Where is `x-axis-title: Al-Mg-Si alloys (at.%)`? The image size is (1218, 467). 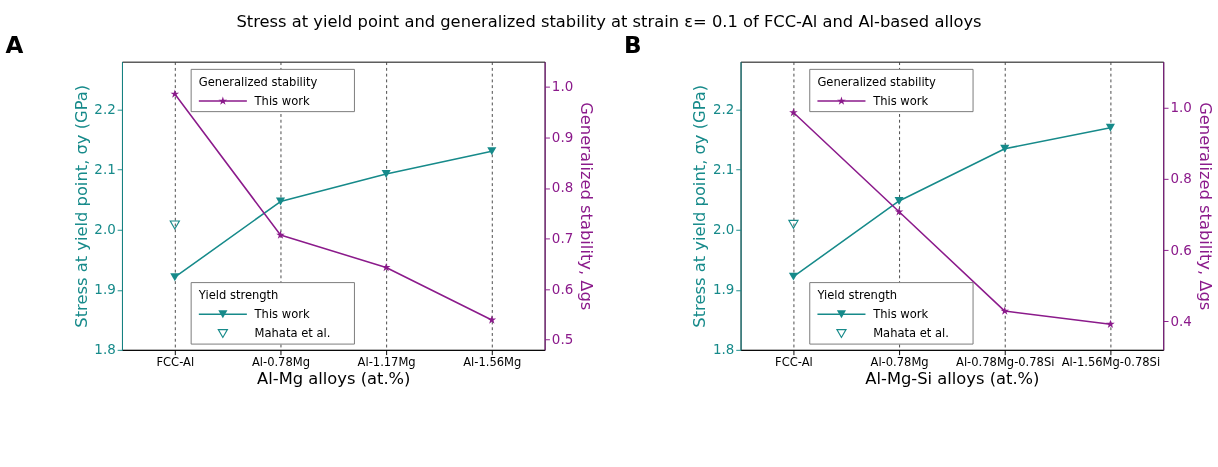
x-axis-title: Al-Mg-Si alloys (at.%) is located at coordinates (952, 378).